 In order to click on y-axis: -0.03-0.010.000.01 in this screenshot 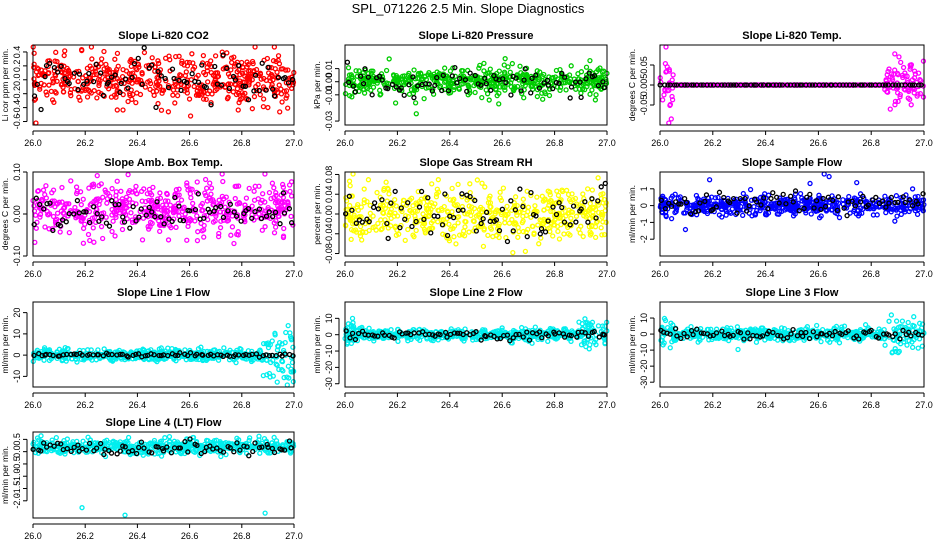, I will do `click(332, 95)`.